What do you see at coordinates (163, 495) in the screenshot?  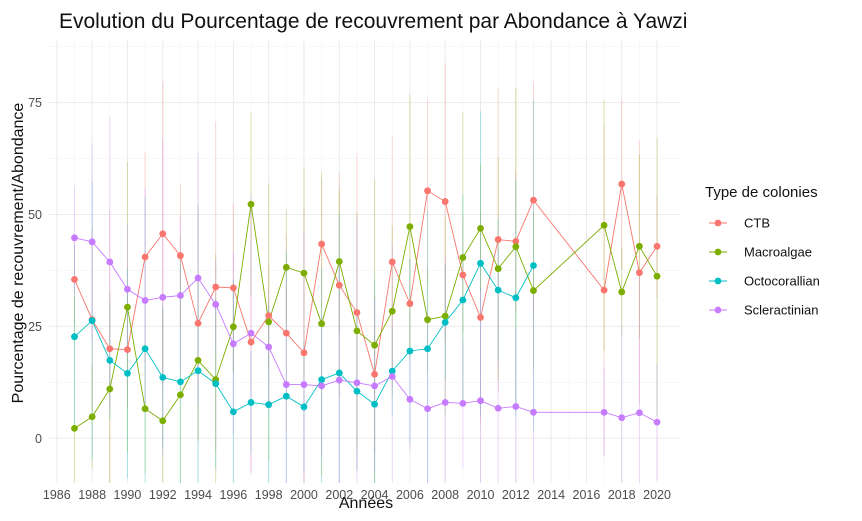 I see `x-tick-label: 1992` at bounding box center [163, 495].